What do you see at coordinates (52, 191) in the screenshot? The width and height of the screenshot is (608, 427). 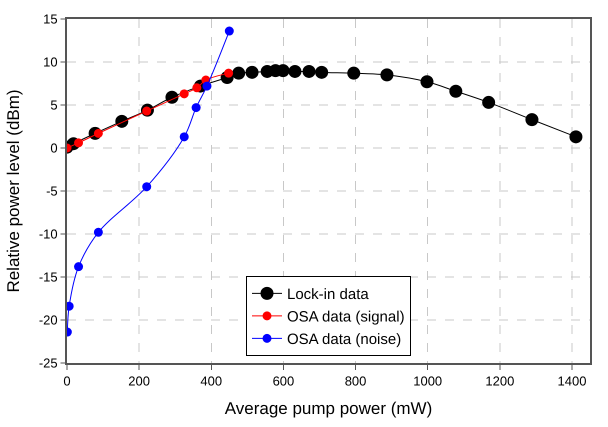 I see `y-tick-label: -5` at bounding box center [52, 191].